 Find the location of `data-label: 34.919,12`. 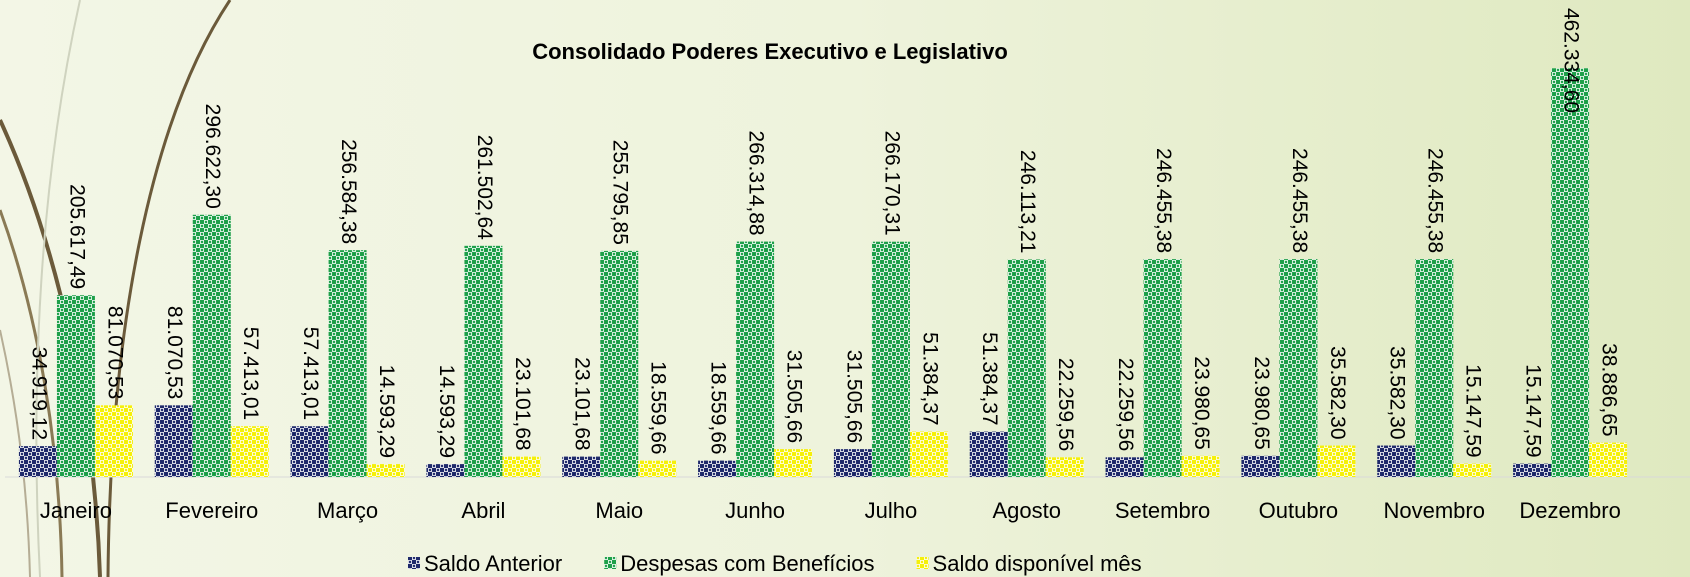

data-label: 34.919,12 is located at coordinates (38, 393).